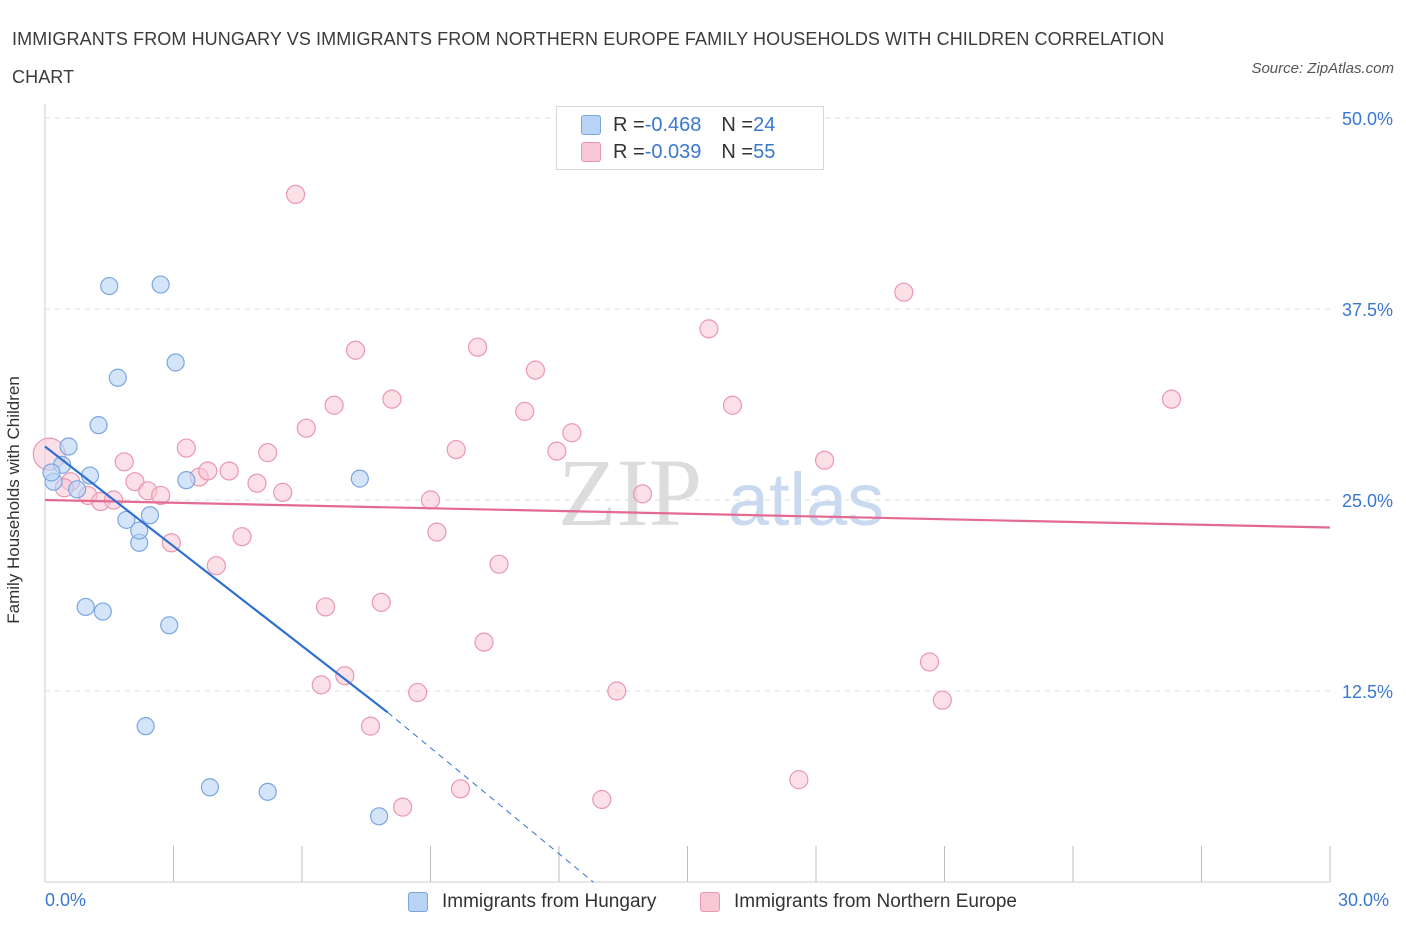  Describe the element at coordinates (764, 124) in the screenshot. I see `legend-n-value: 24` at that location.